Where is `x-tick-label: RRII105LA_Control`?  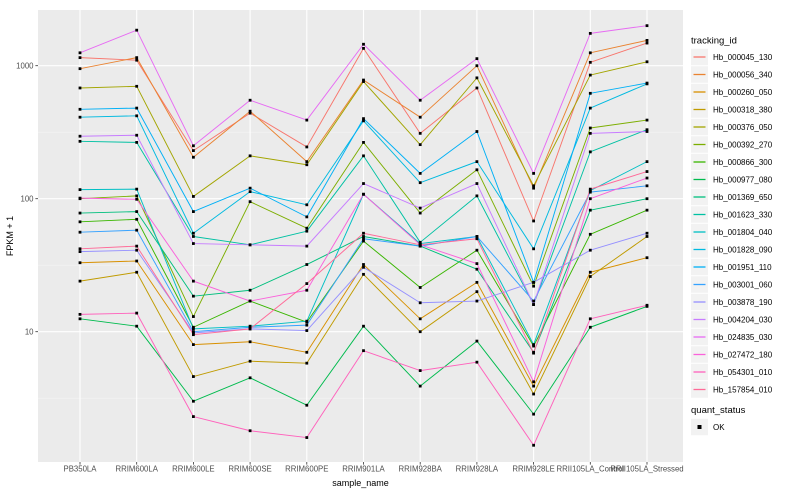
x-tick-label: RRII105LA_Control is located at coordinates (590, 469).